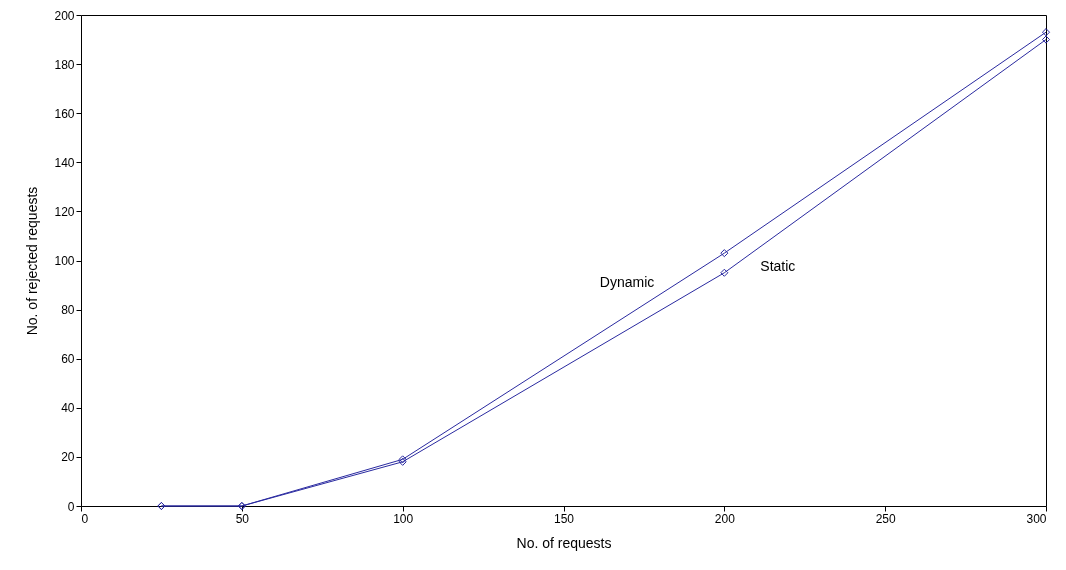 The width and height of the screenshot is (1066, 570). What do you see at coordinates (64, 64) in the screenshot?
I see `y-tick-label: 180` at bounding box center [64, 64].